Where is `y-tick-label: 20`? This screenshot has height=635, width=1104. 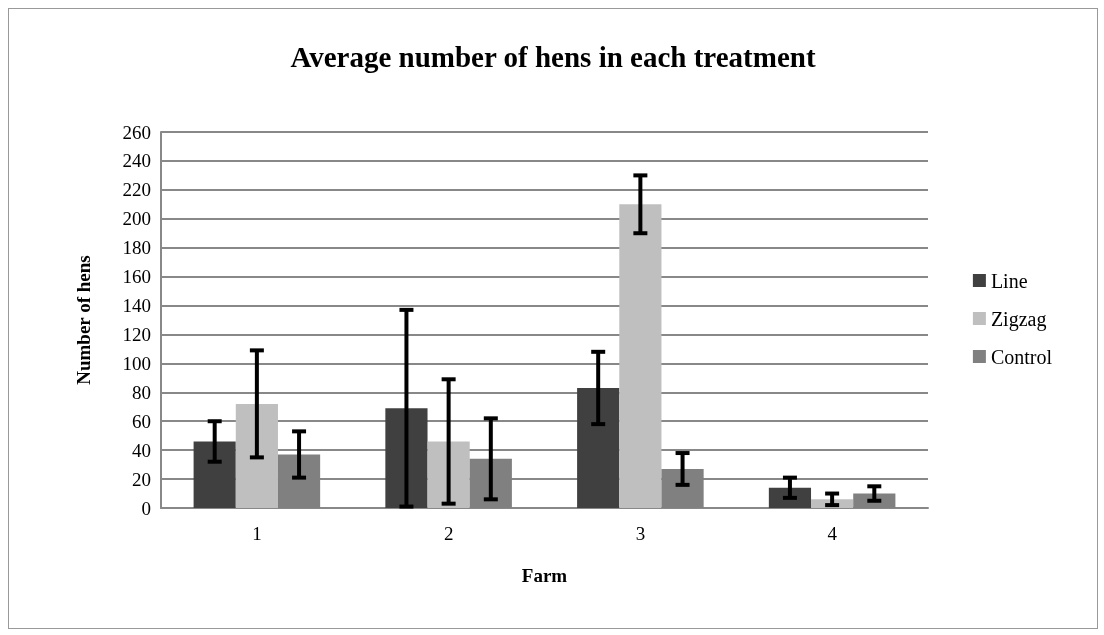
y-tick-label: 20 is located at coordinates (141, 479).